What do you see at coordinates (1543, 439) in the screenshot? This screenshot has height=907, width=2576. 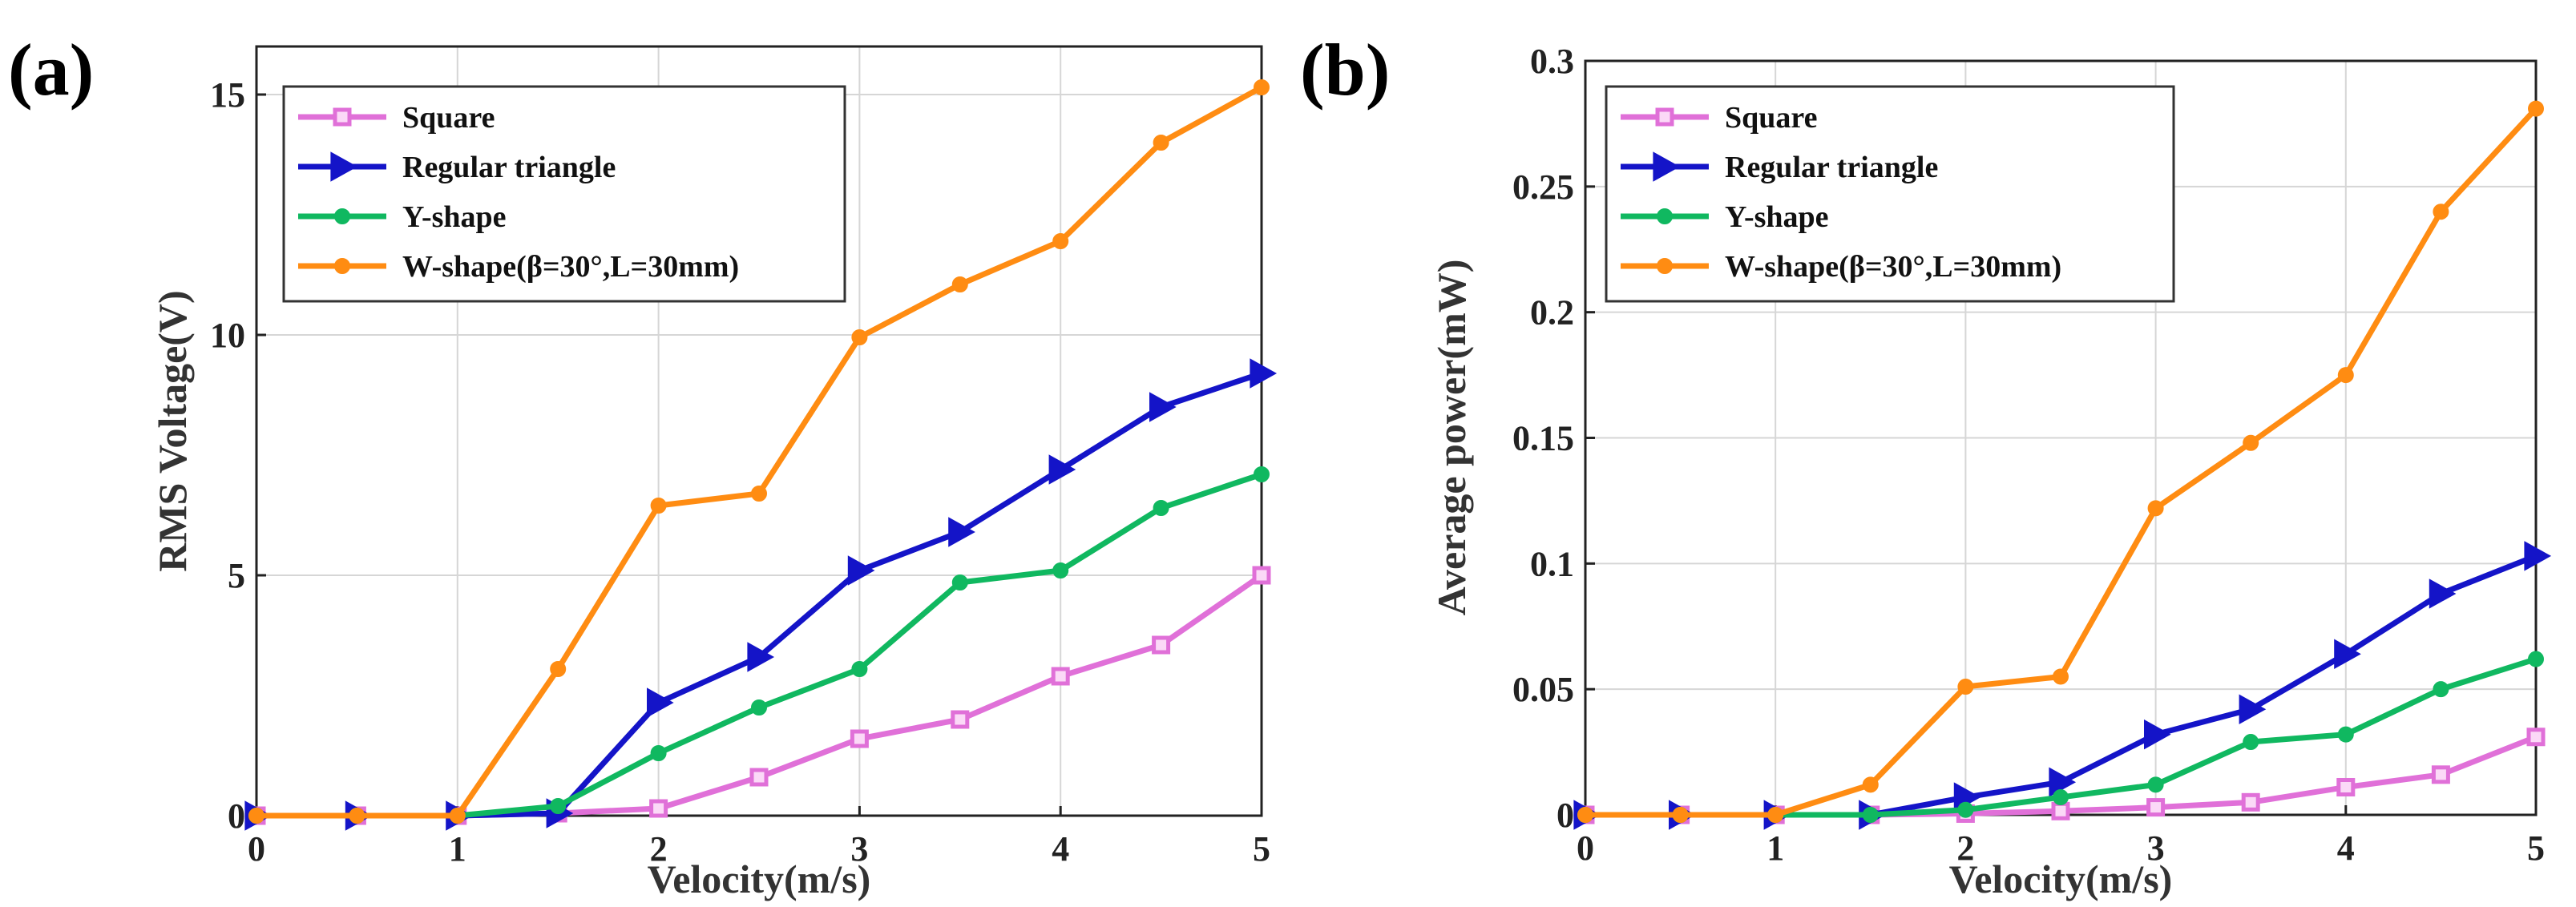 I see `panel-b-y-tick-label-3: 0.15` at bounding box center [1543, 439].